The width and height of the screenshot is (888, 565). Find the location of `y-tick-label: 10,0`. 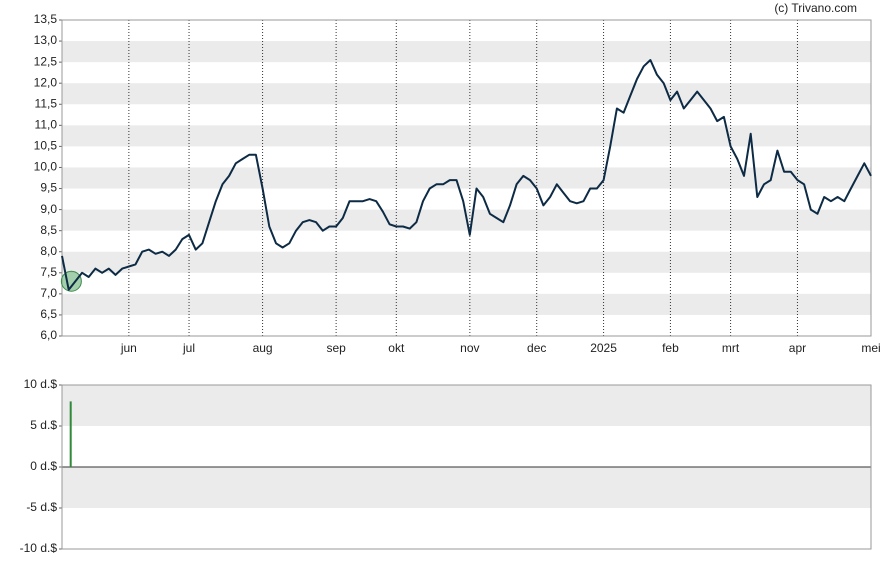

y-tick-label: 10,0 is located at coordinates (46, 167).